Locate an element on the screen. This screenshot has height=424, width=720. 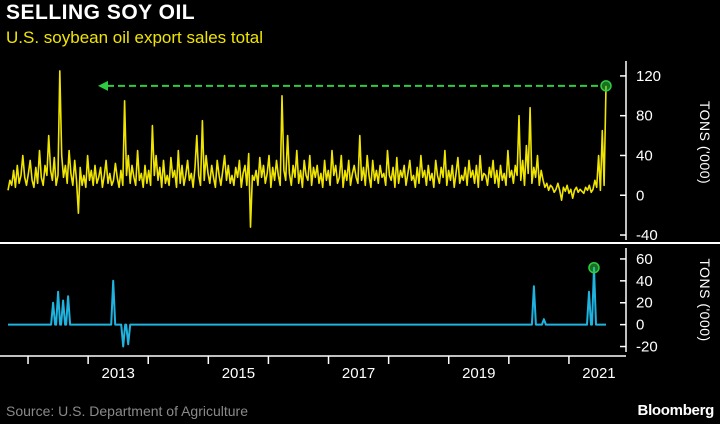
top-max-marker is located at coordinates (606, 86).